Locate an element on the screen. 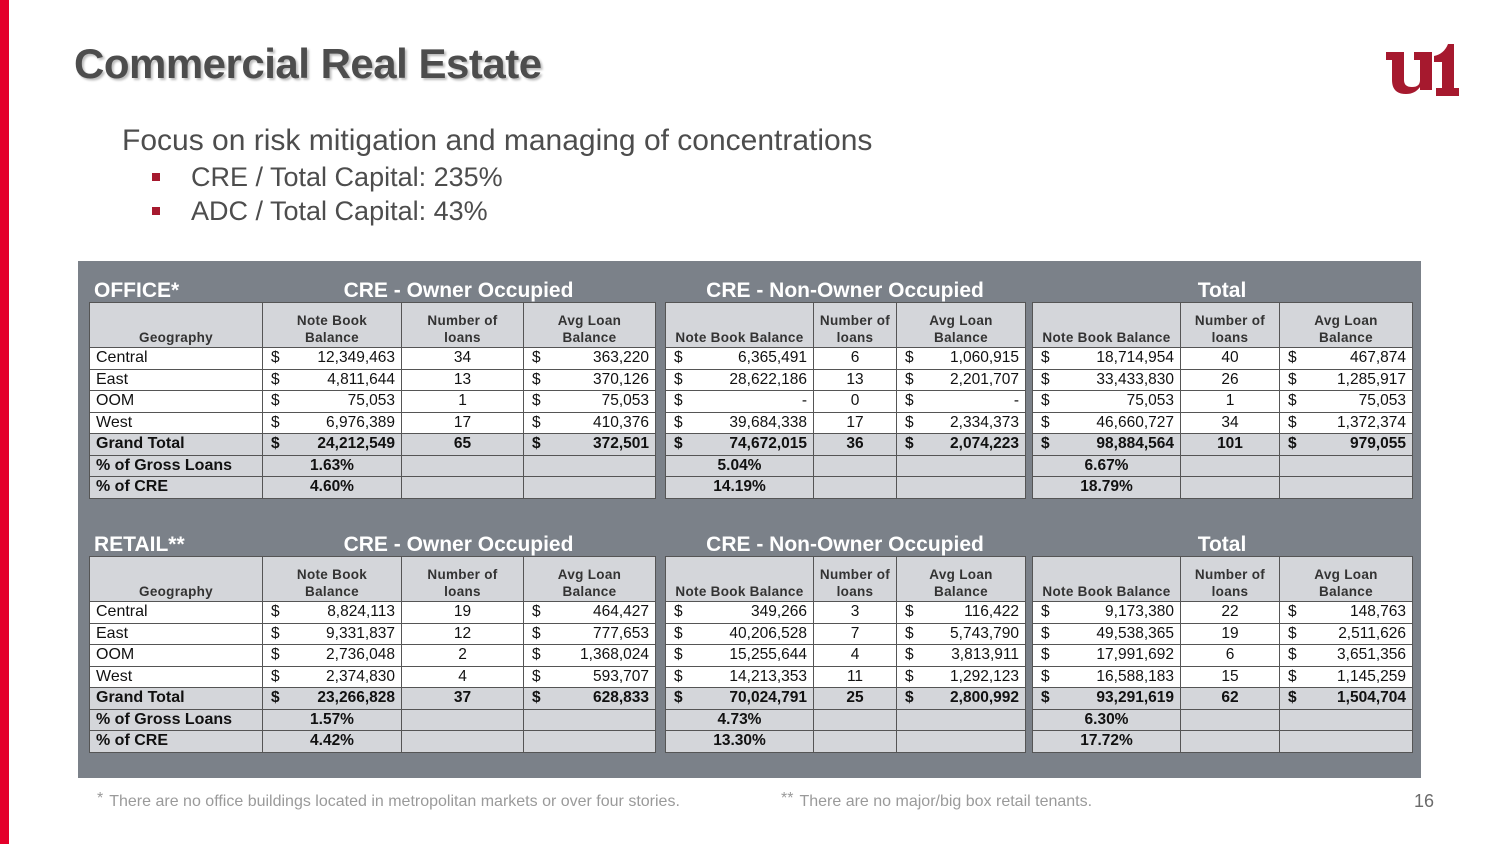 This screenshot has height=844, width=1500. note-book-balance-cell: $33,433,830 is located at coordinates (1106, 379).